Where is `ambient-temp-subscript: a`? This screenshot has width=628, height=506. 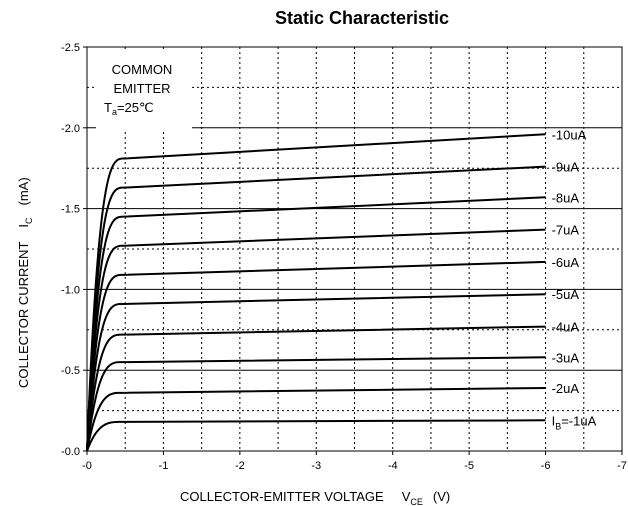 ambient-temp-subscript: a is located at coordinates (114, 112).